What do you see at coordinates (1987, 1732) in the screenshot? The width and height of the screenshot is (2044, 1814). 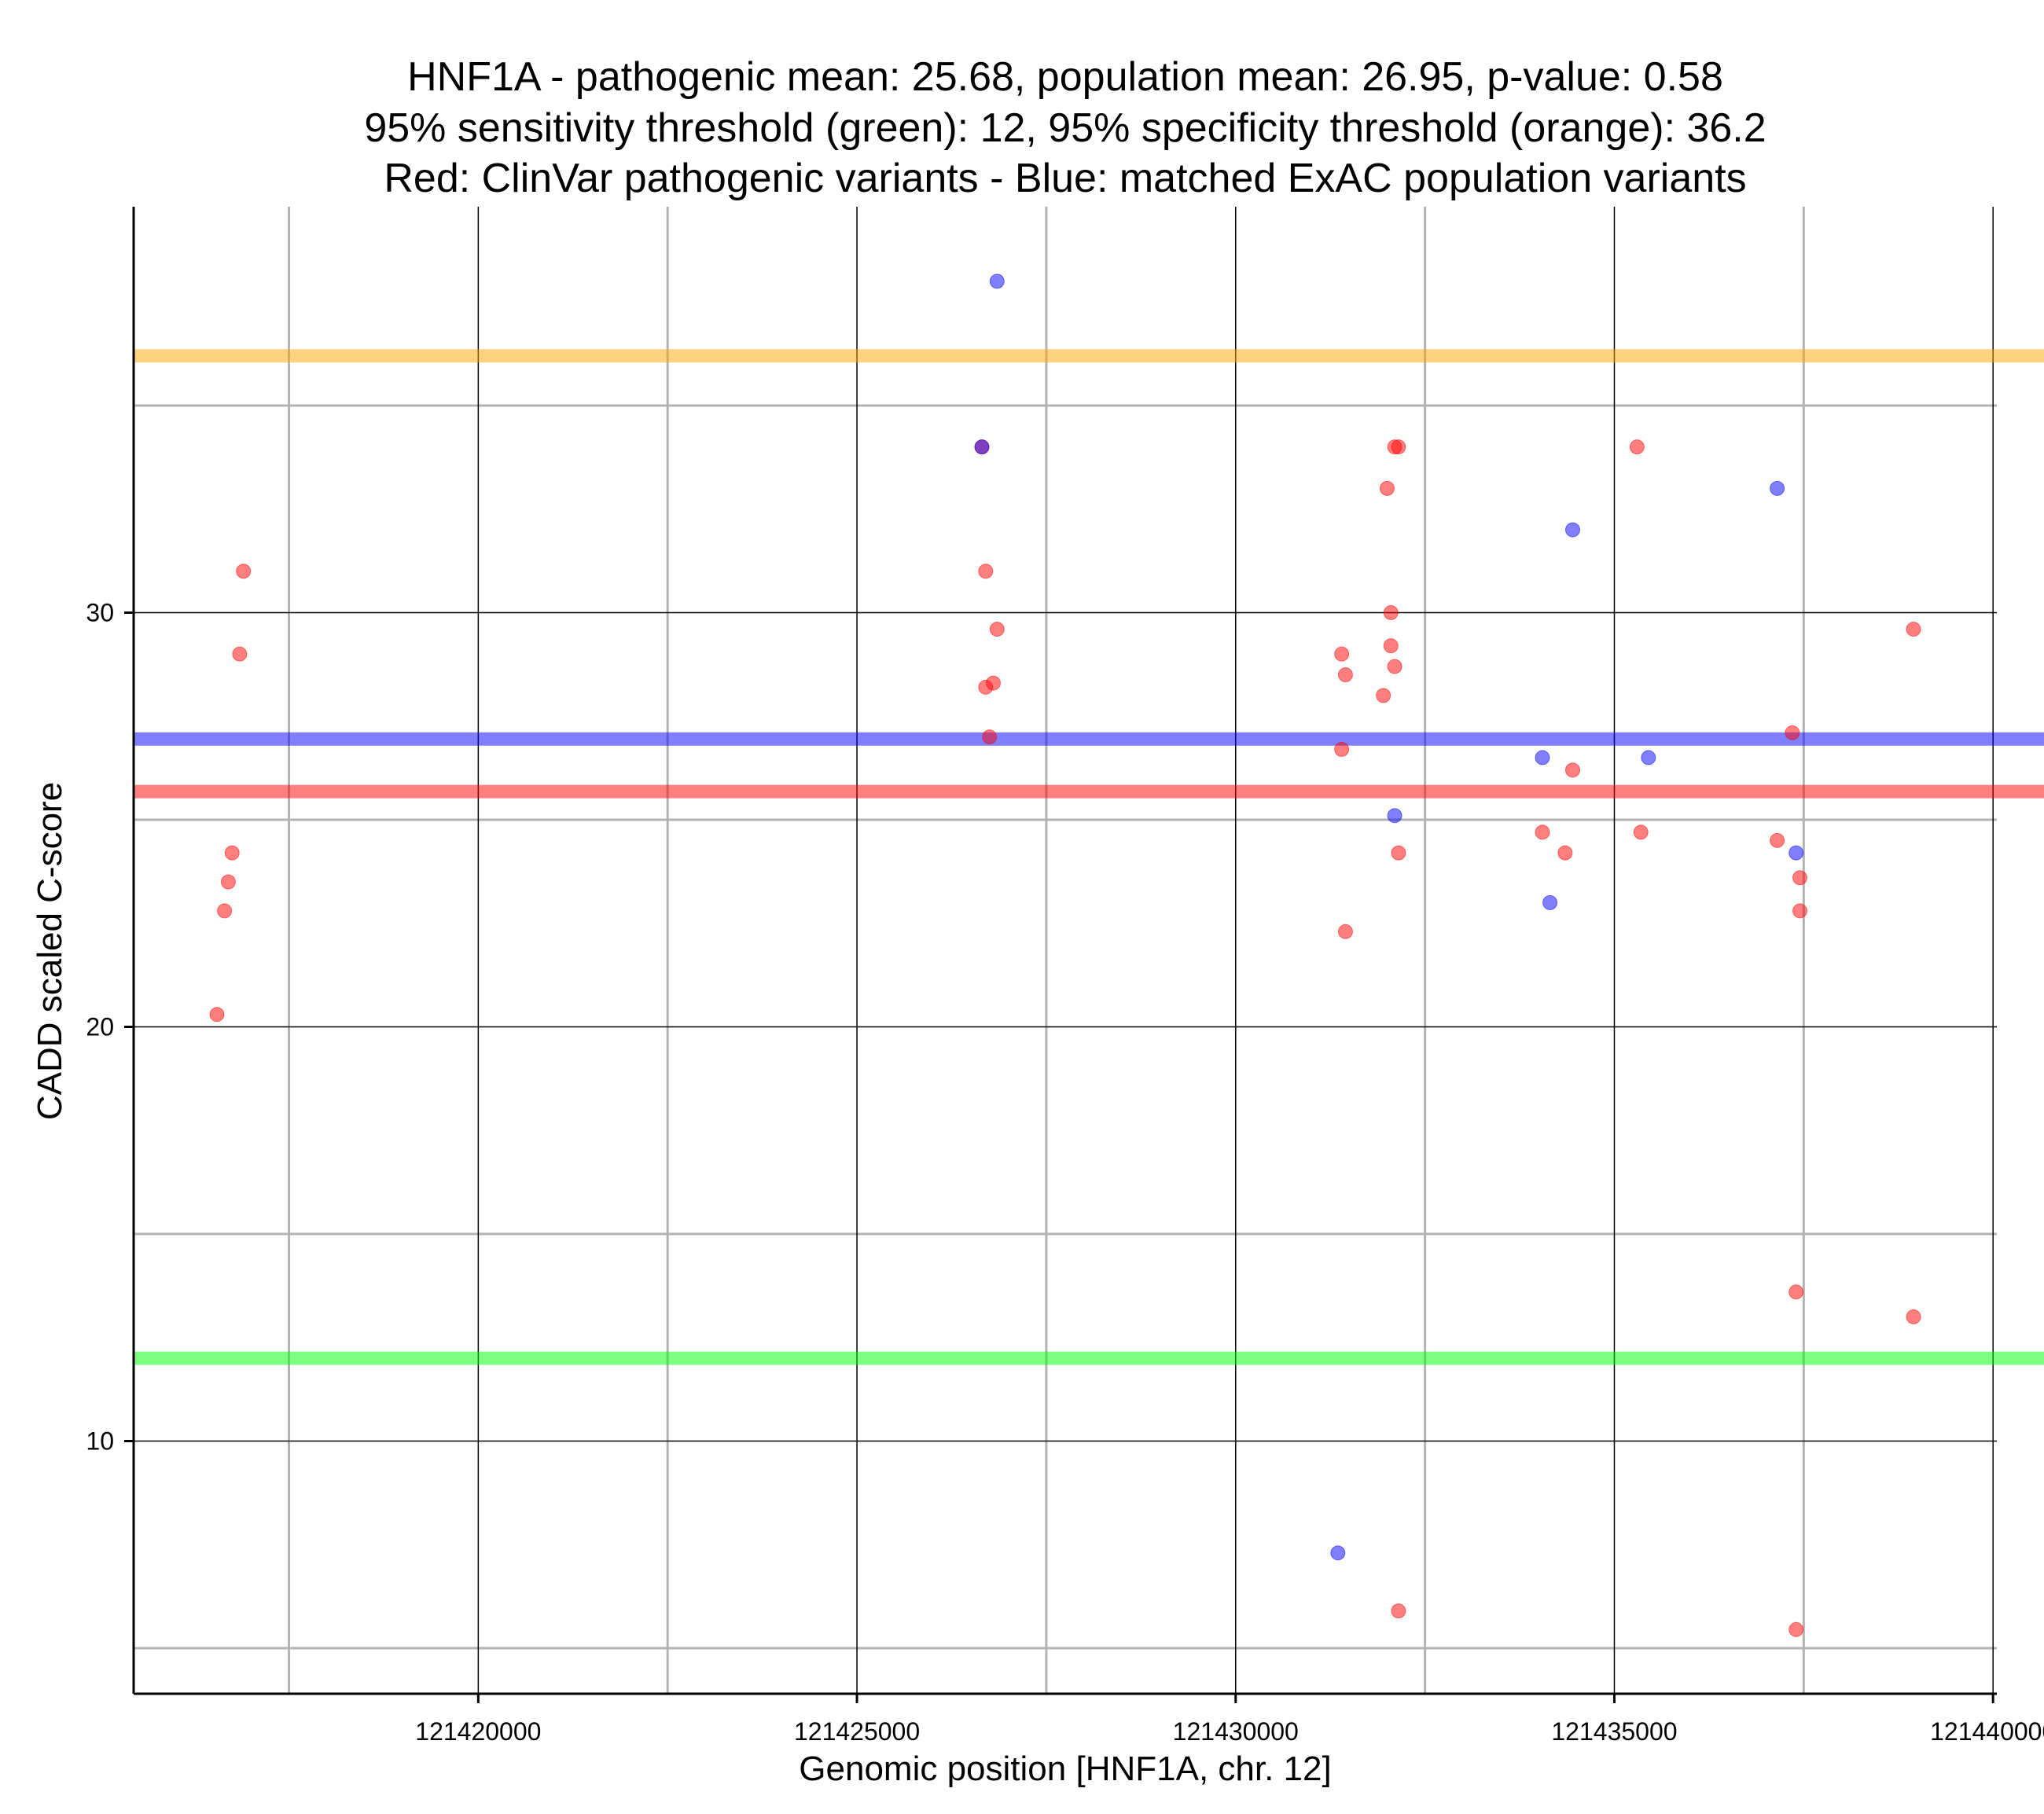 I see `x-tick-label: 121440000` at bounding box center [1987, 1732].